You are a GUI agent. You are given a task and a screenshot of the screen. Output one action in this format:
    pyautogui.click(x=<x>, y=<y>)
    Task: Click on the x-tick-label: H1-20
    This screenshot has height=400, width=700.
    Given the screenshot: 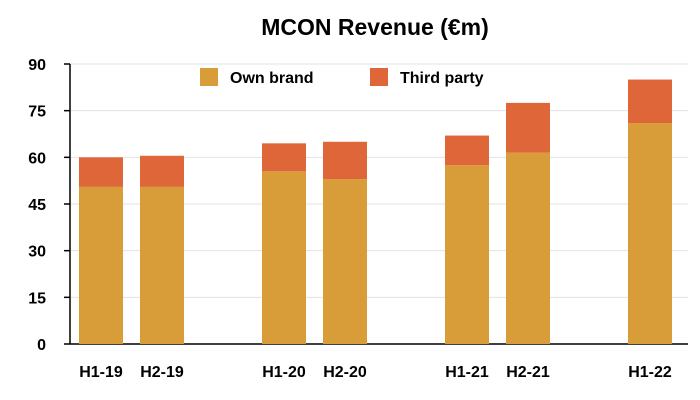 What is the action you would take?
    pyautogui.click(x=284, y=372)
    